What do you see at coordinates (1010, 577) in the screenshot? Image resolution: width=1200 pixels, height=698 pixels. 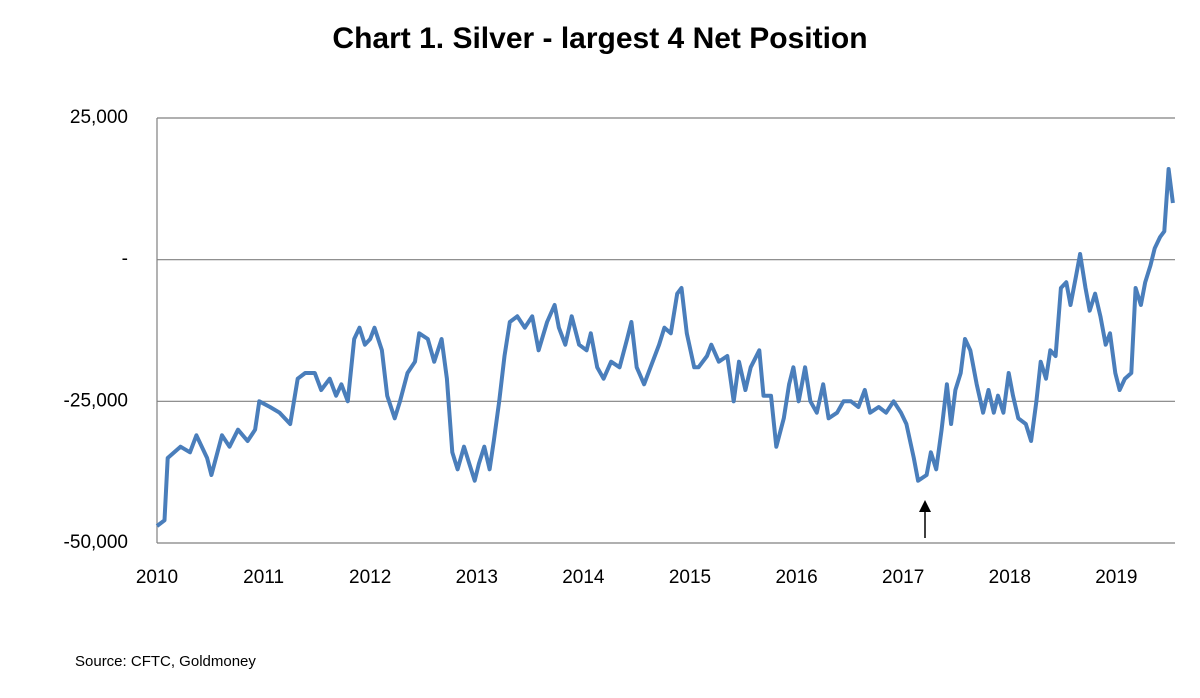 I see `x-tick-label: 2018` at bounding box center [1010, 577].